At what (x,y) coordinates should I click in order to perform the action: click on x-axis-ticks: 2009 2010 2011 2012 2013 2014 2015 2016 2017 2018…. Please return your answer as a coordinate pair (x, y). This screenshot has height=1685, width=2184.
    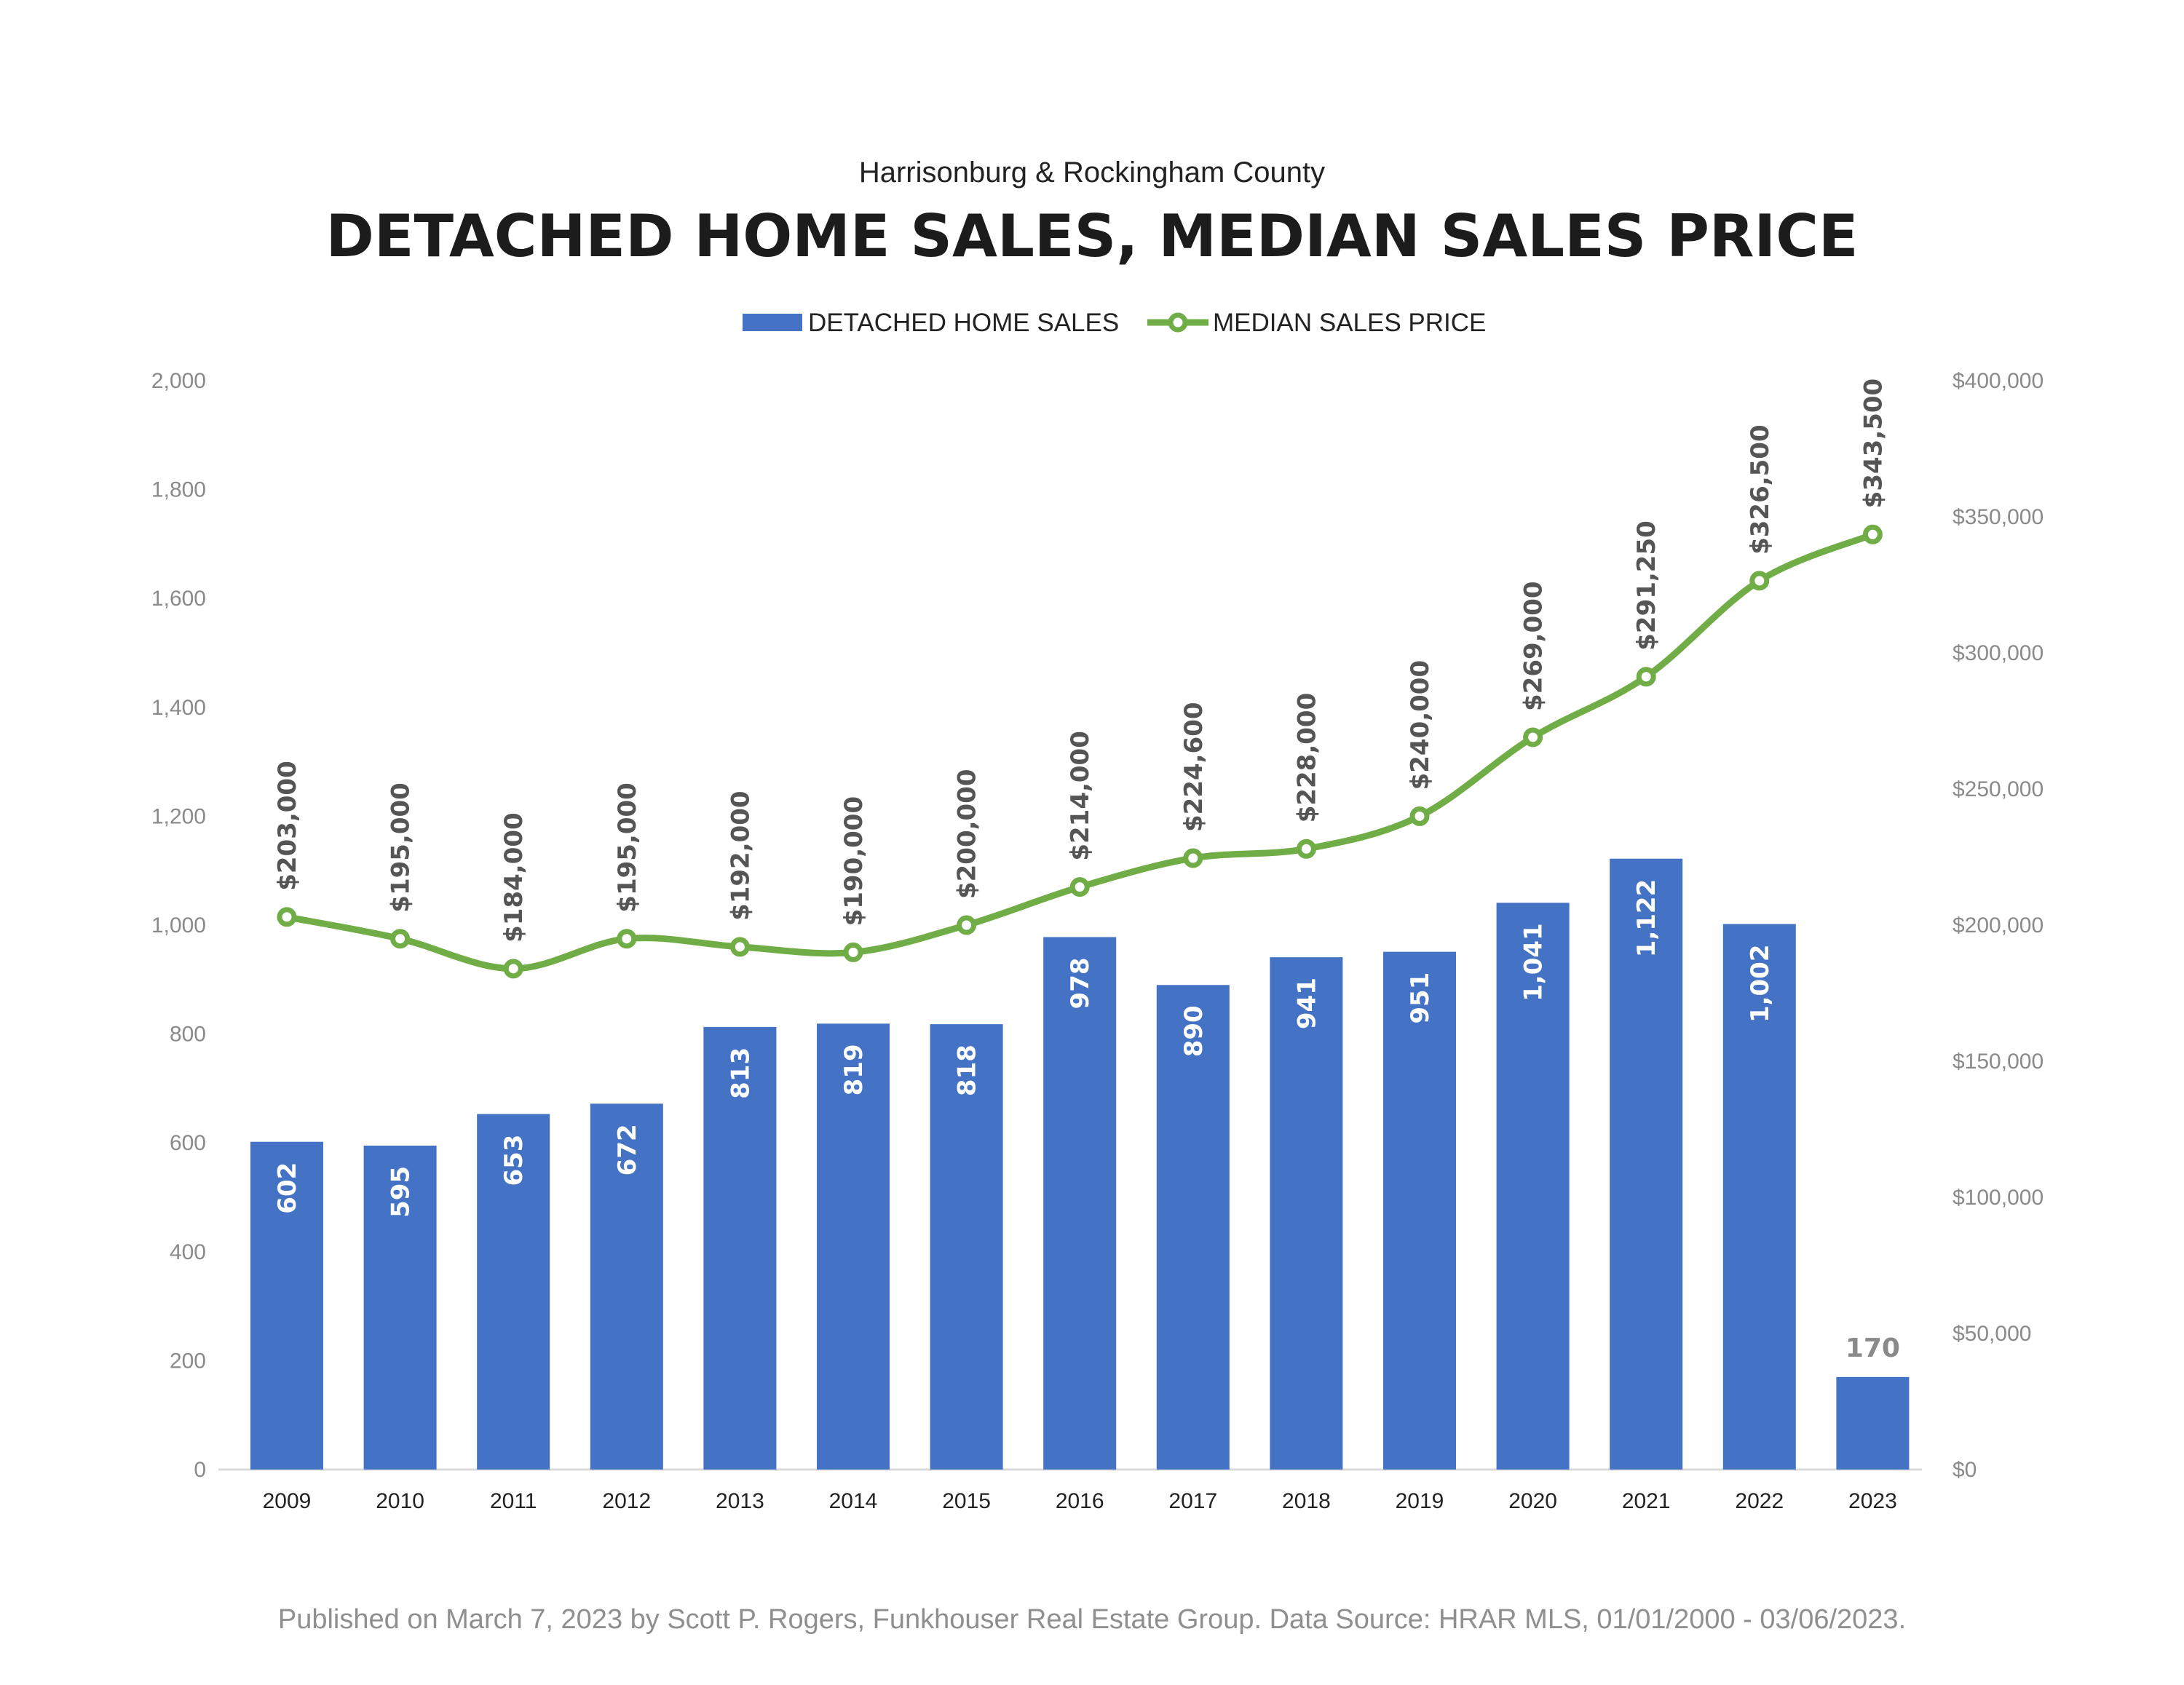
    Looking at the image, I should click on (1080, 1501).